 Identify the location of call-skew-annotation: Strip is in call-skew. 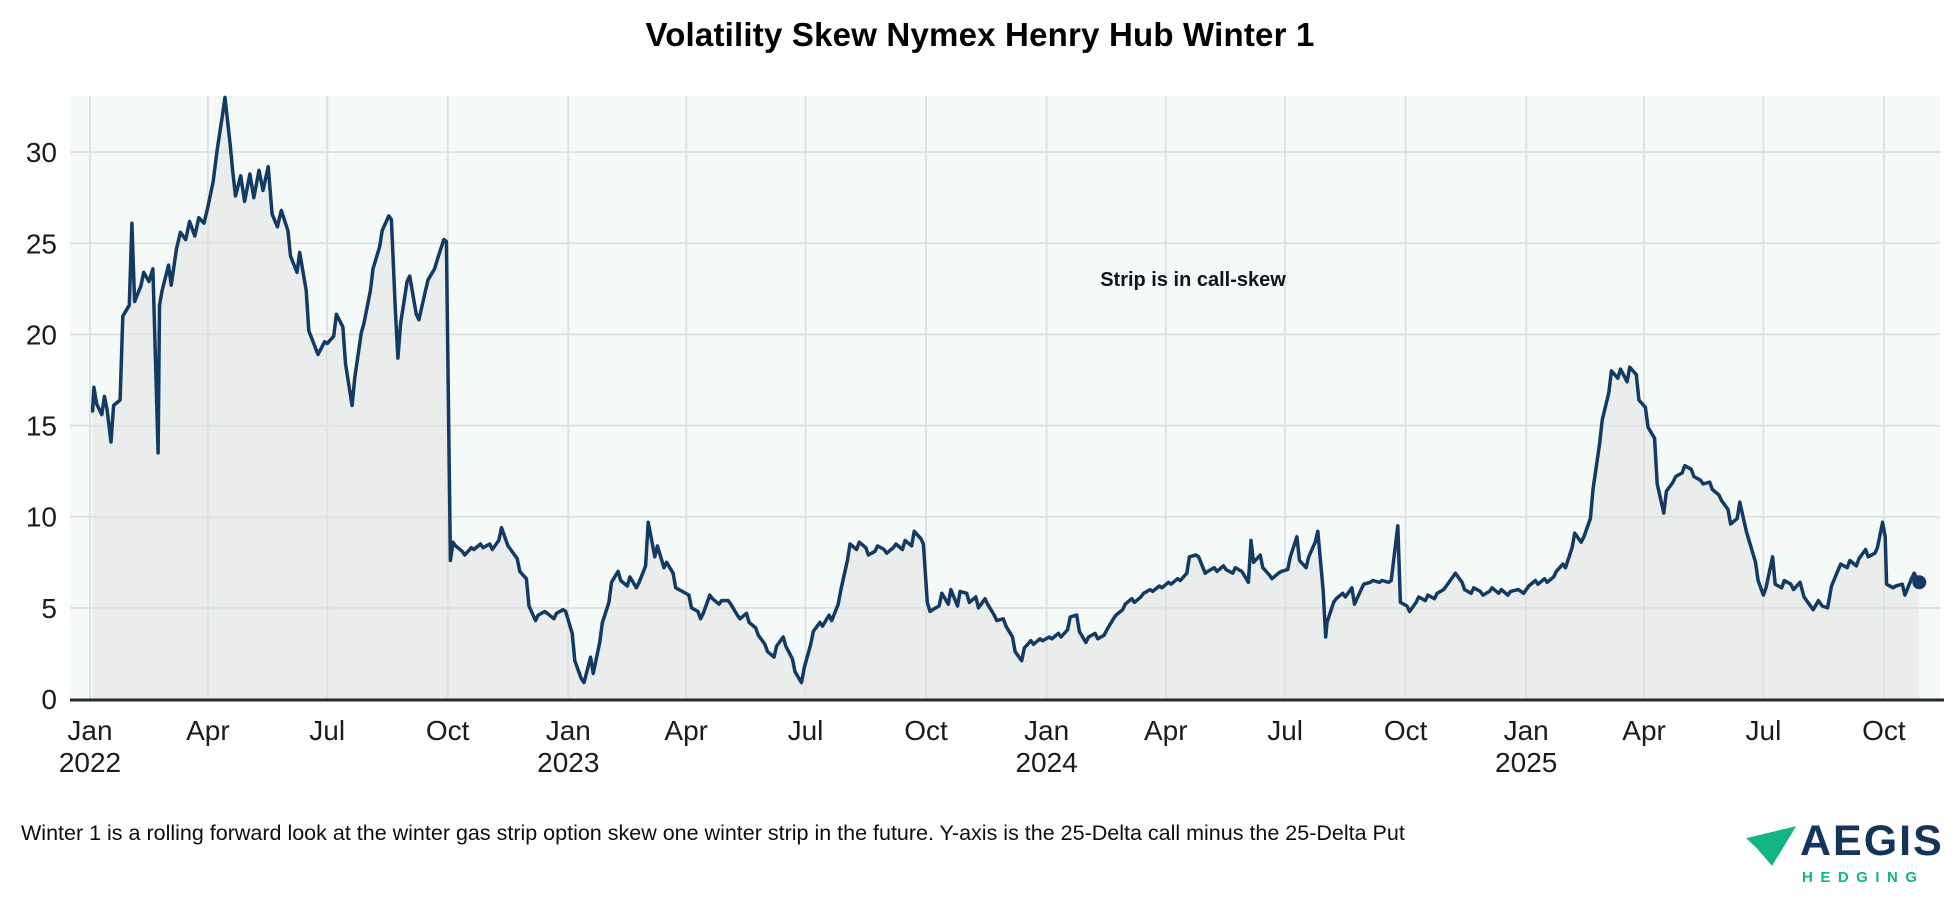
(1193, 280).